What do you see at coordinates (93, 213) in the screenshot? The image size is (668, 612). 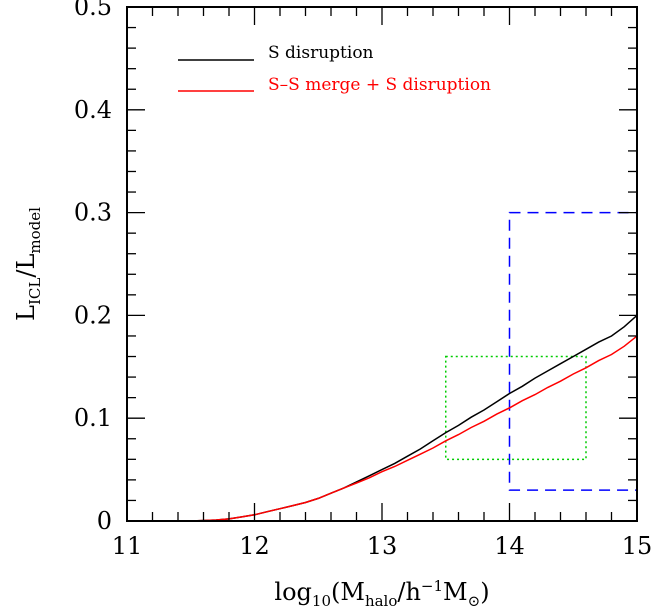 I see `y-tick-label: 0.3` at bounding box center [93, 213].